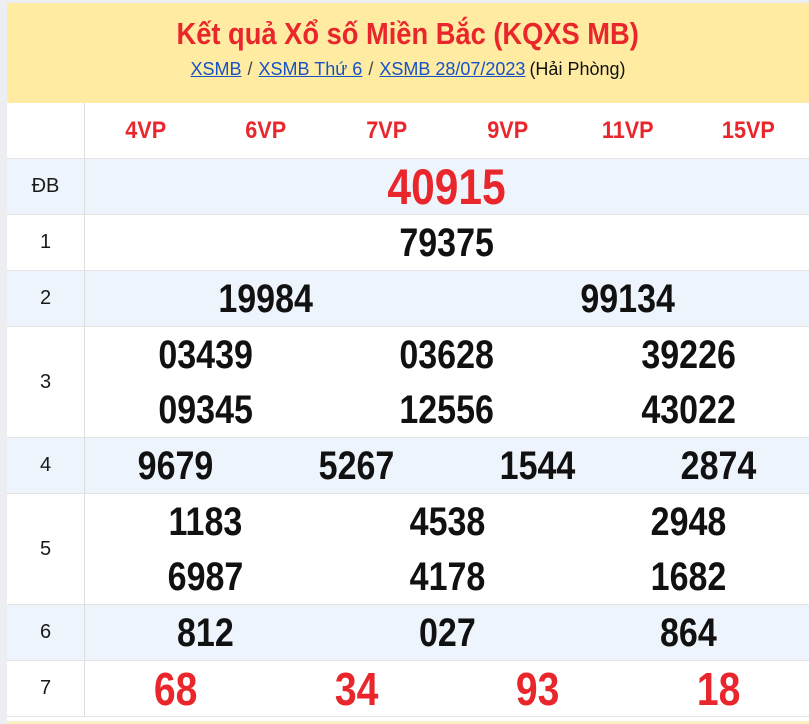 This screenshot has width=809, height=724. Describe the element at coordinates (447, 521) in the screenshot. I see `prize-number: 4538` at that location.